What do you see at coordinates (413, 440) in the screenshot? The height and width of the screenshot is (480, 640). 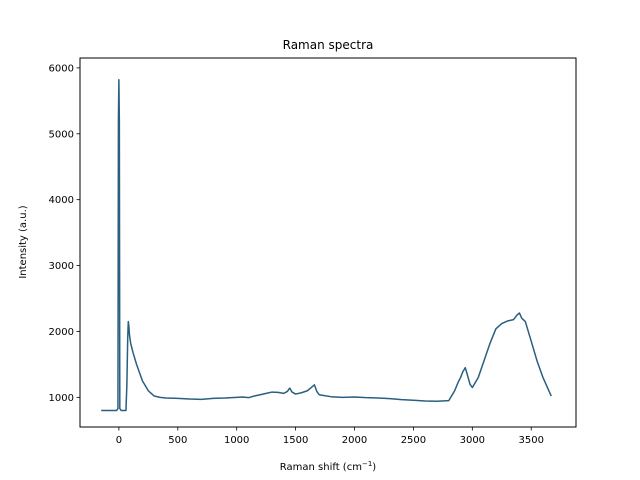 I see `x-tick-label: 2500` at bounding box center [413, 440].